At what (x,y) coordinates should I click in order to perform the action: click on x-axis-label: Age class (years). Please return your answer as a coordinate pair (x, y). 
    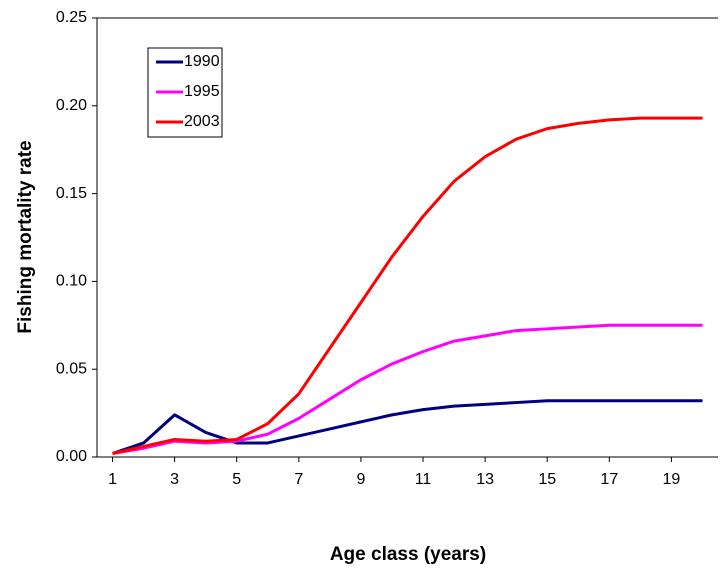
    Looking at the image, I should click on (408, 554).